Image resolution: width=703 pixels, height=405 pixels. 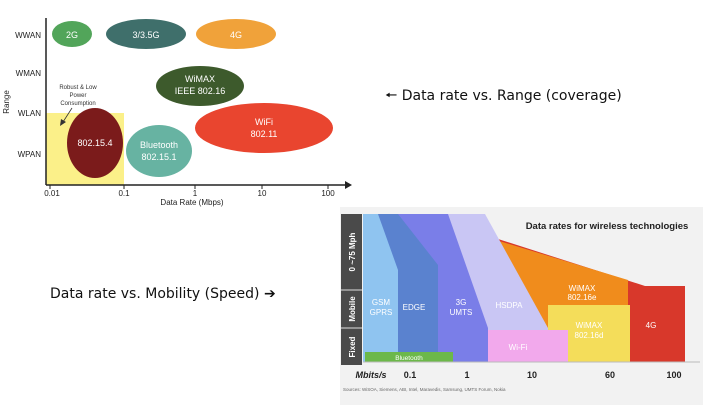 I want to click on x-tick-label: 0.01, so click(x=52, y=193).